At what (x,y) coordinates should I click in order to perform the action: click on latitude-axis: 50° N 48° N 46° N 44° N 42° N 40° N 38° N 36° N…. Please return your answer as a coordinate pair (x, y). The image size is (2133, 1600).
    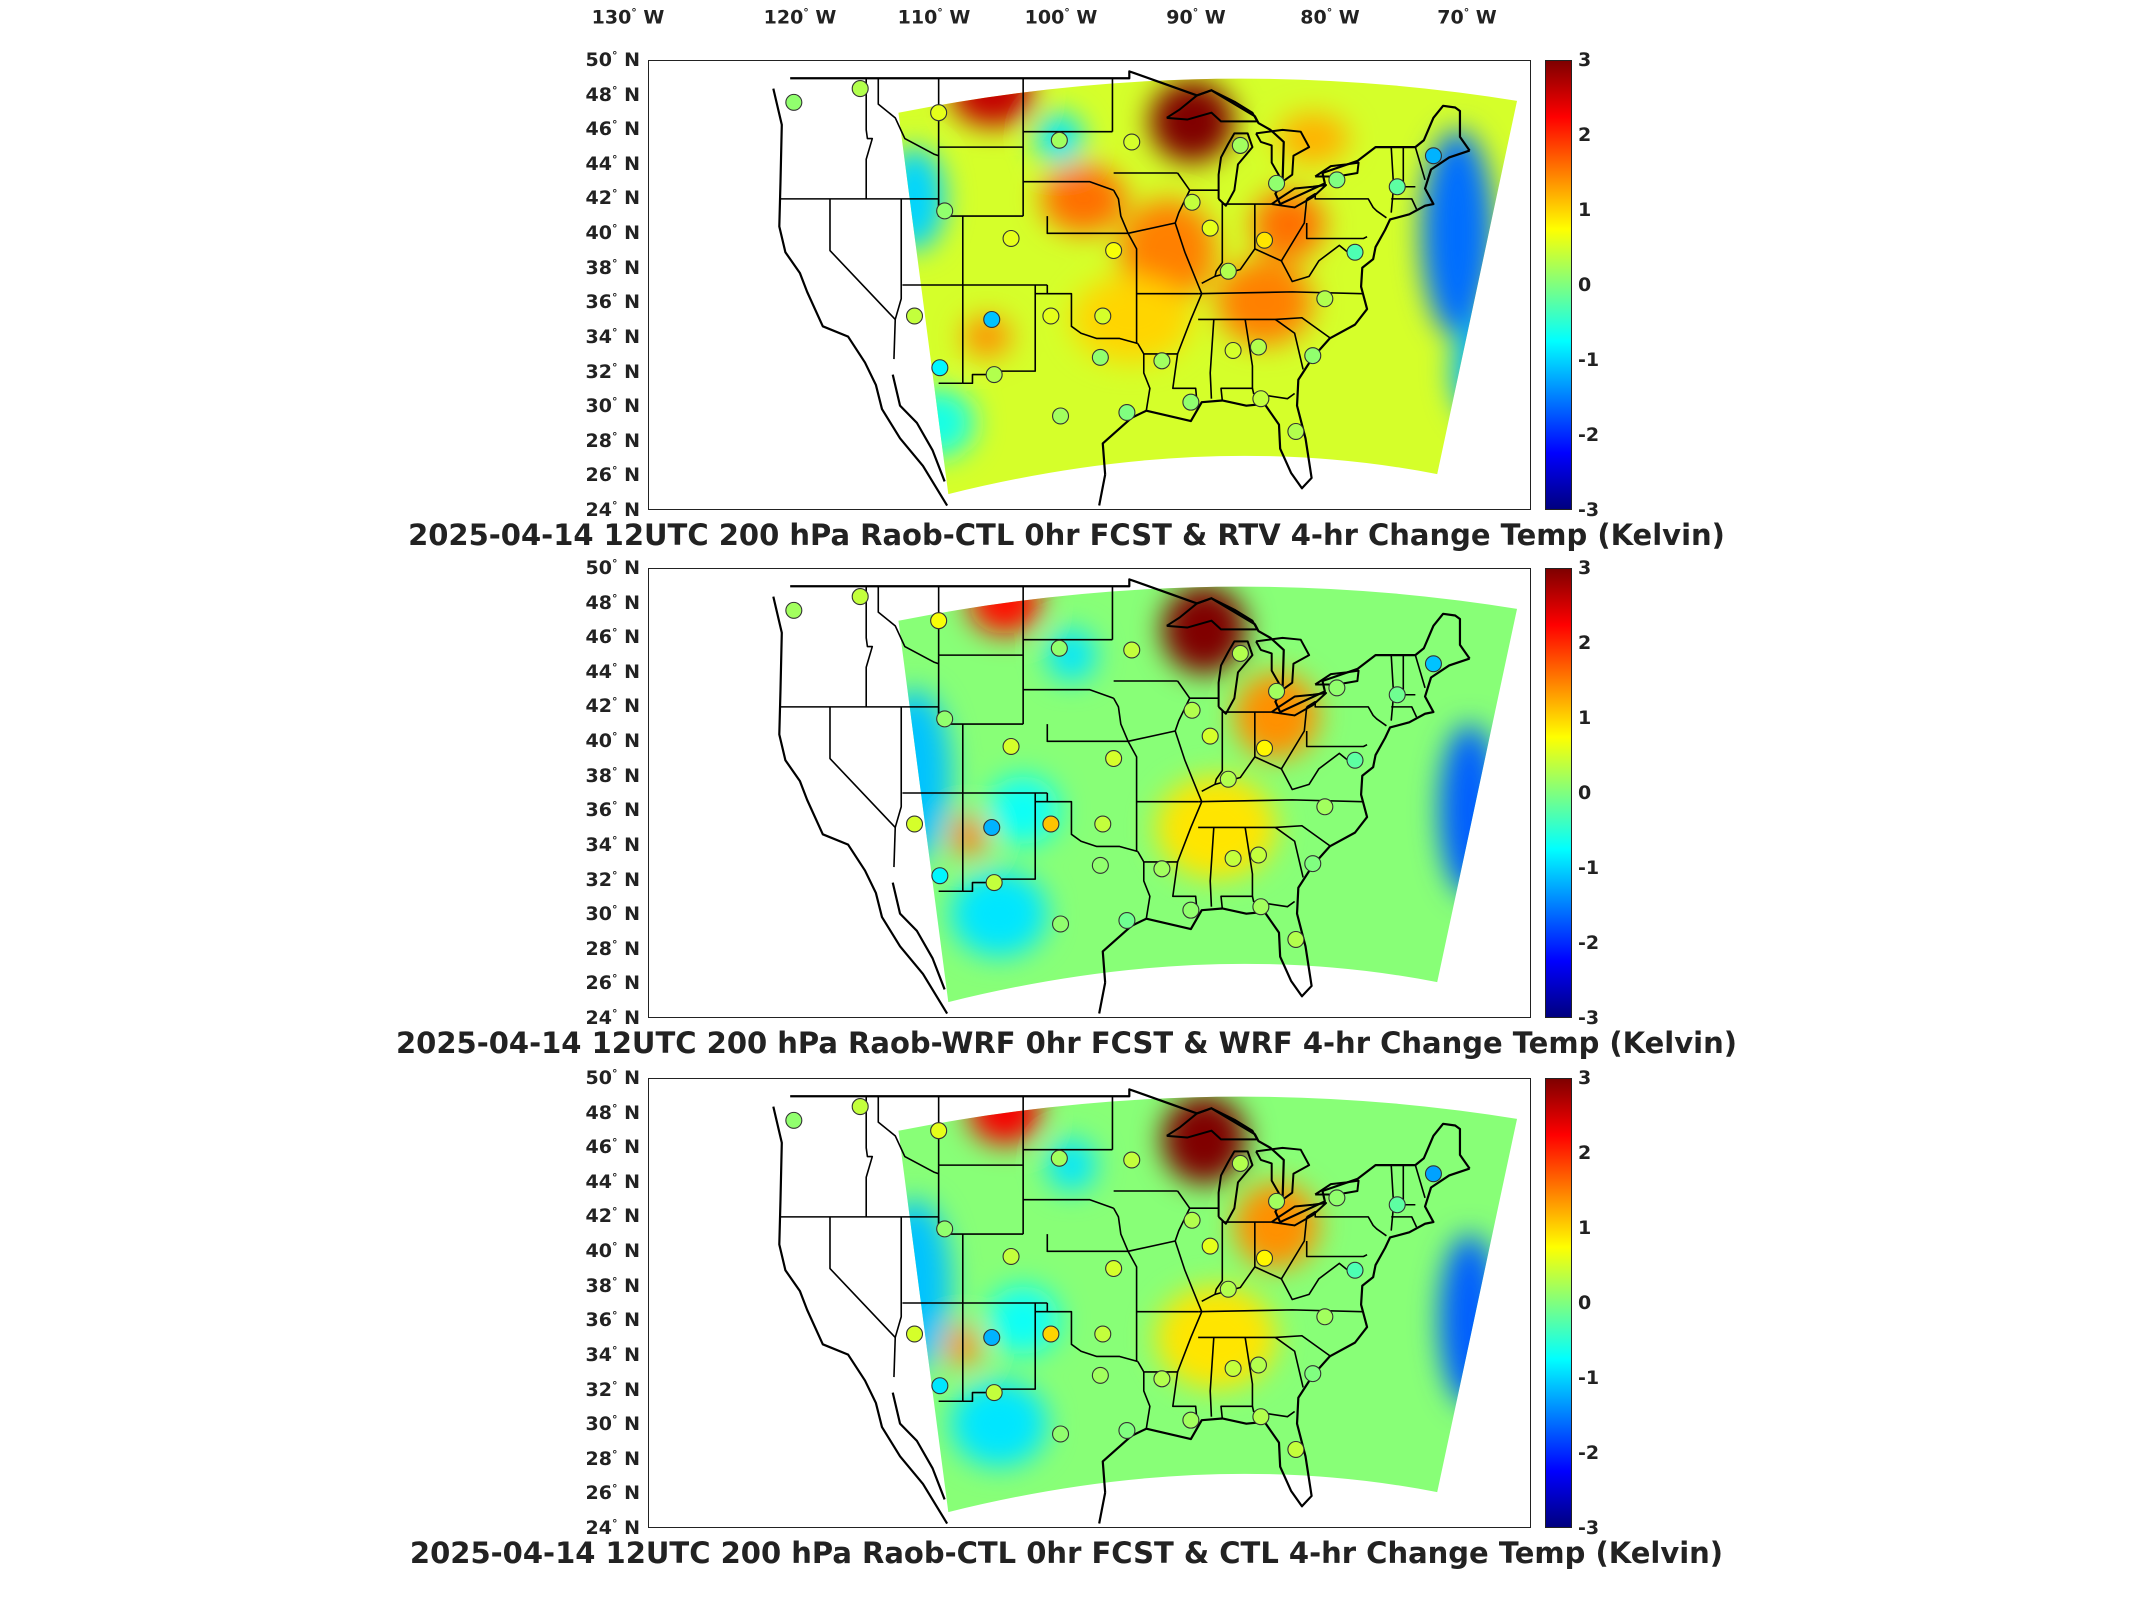
    Looking at the image, I should click on (600, 285).